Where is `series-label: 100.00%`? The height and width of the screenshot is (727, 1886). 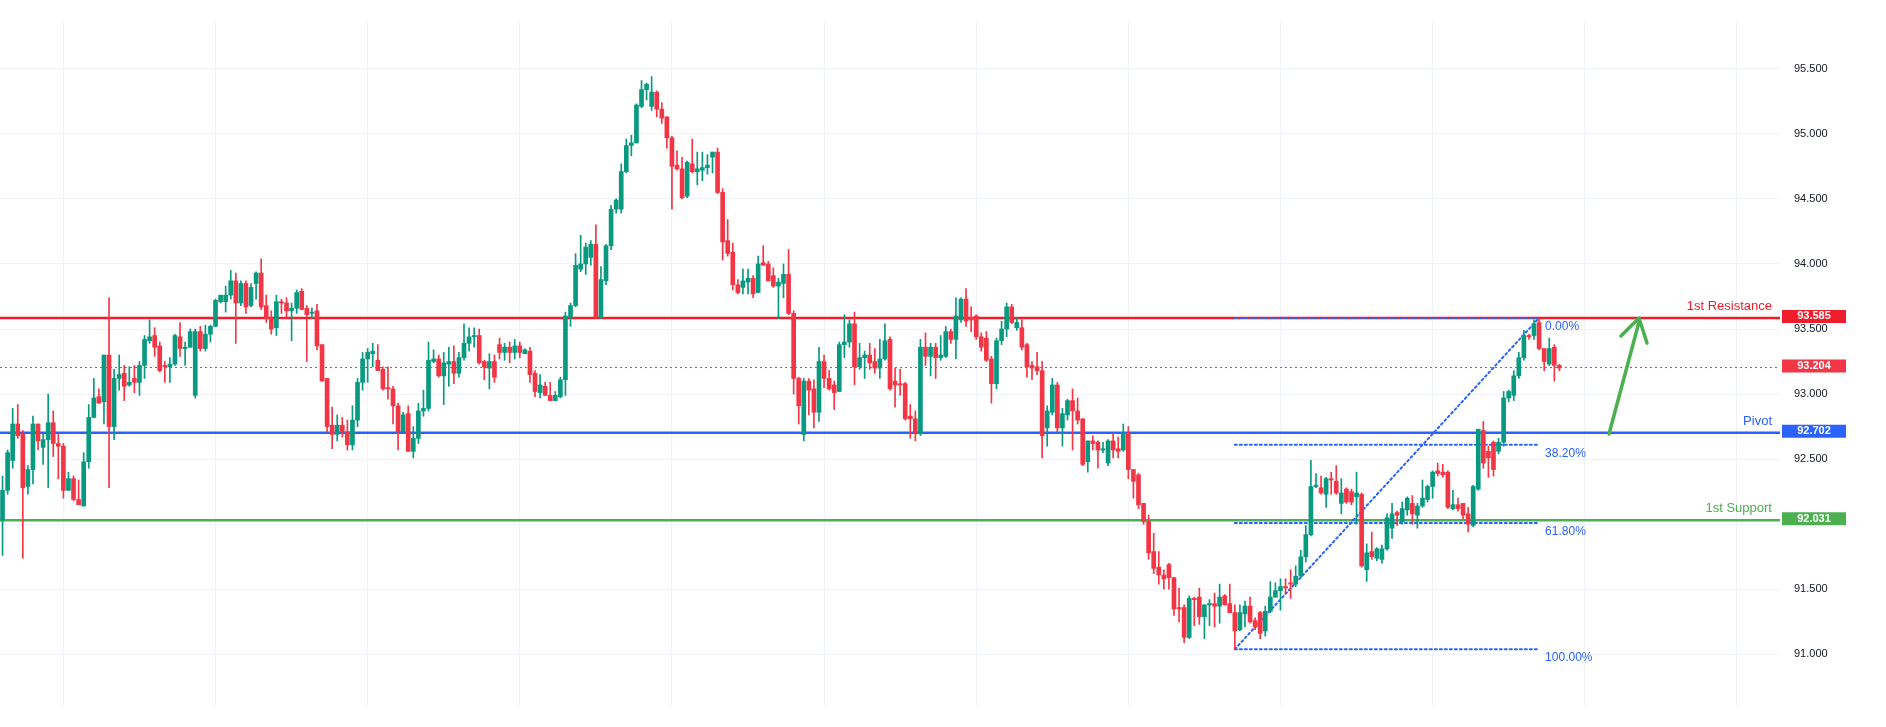
series-label: 100.00% is located at coordinates (1569, 657).